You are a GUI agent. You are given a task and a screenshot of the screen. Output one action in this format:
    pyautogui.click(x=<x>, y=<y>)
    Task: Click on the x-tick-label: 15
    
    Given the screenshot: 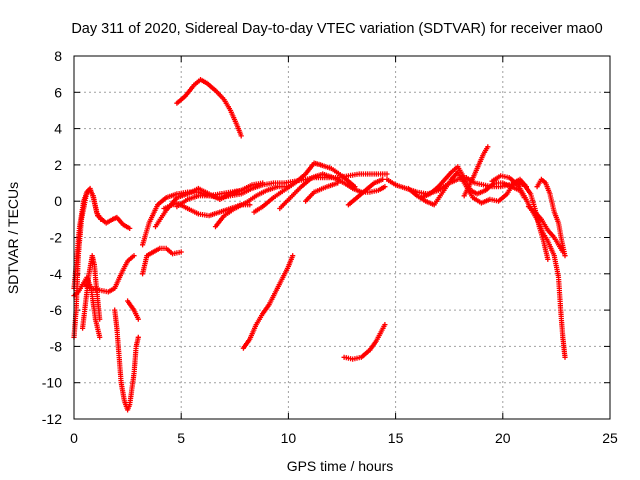 What is the action you would take?
    pyautogui.click(x=396, y=438)
    